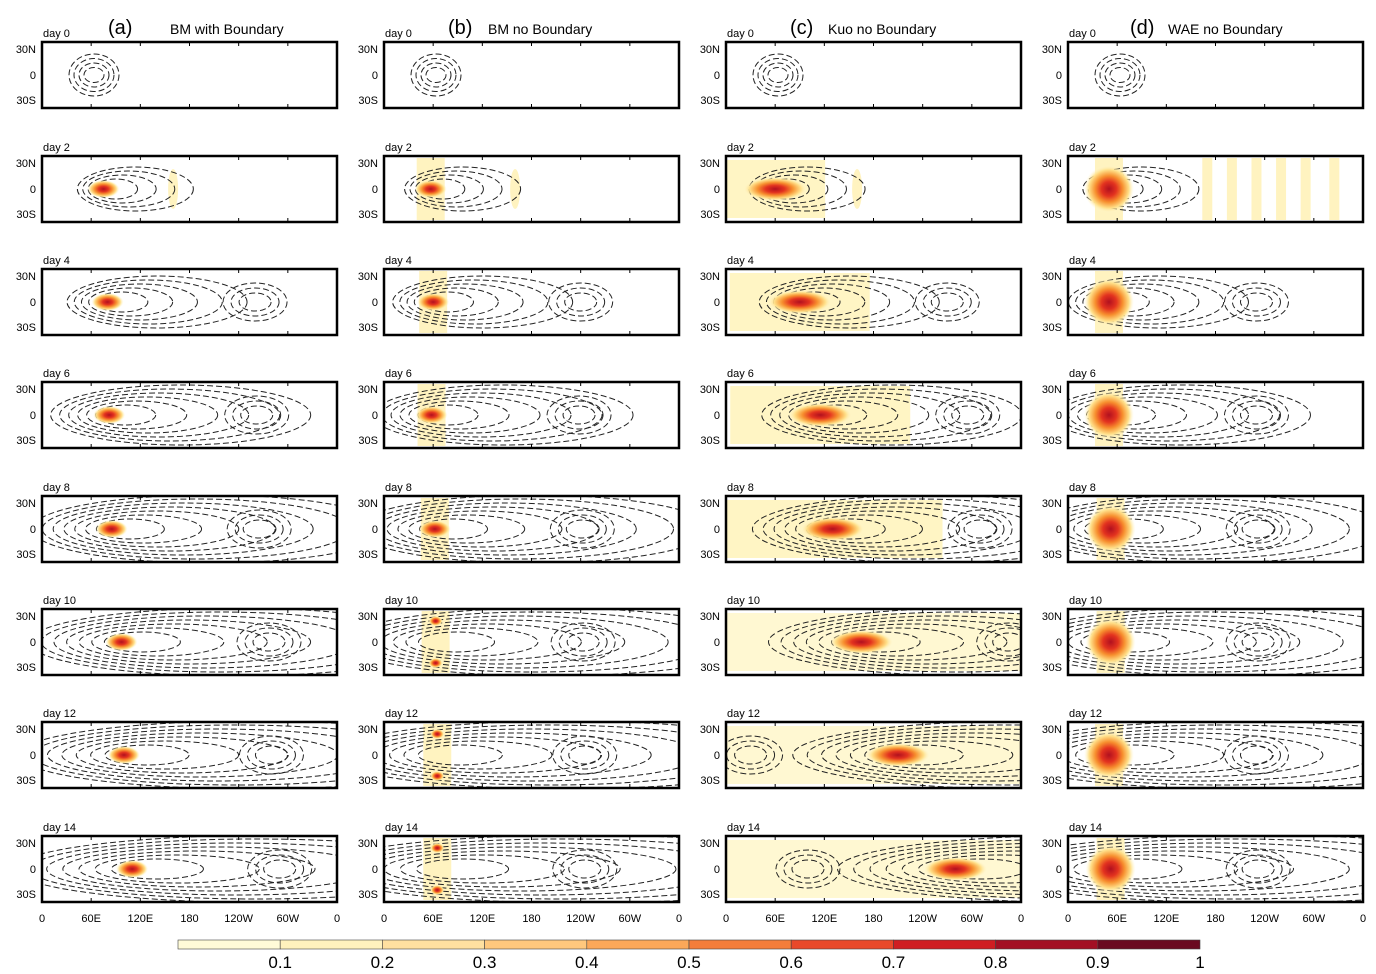 Image resolution: width=1376 pixels, height=974 pixels. Describe the element at coordinates (433, 919) in the screenshot. I see `x-tick-label: 60E` at that location.